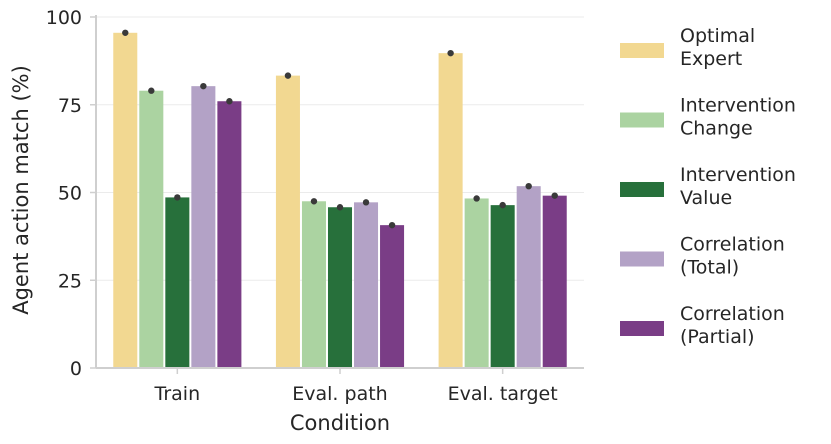 This screenshot has width=831, height=444. Describe the element at coordinates (503, 394) in the screenshot. I see `x-tick-label: Eval. target` at that location.